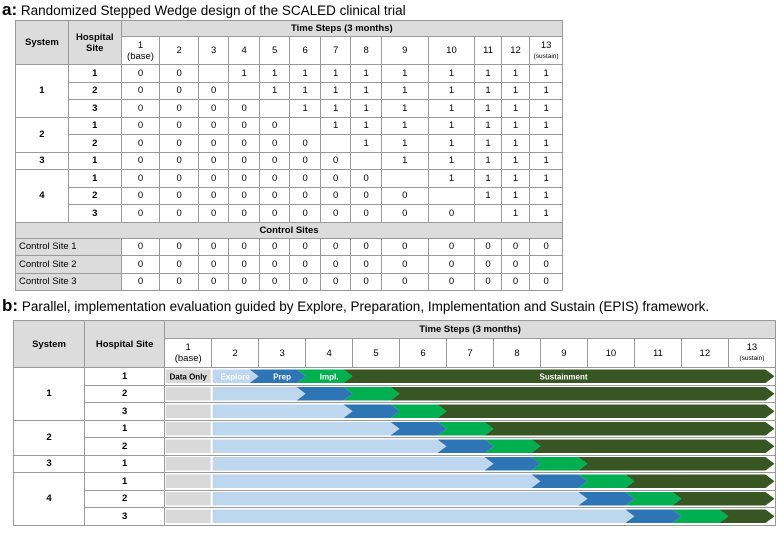  I want to click on step-number: 3, so click(214, 50).